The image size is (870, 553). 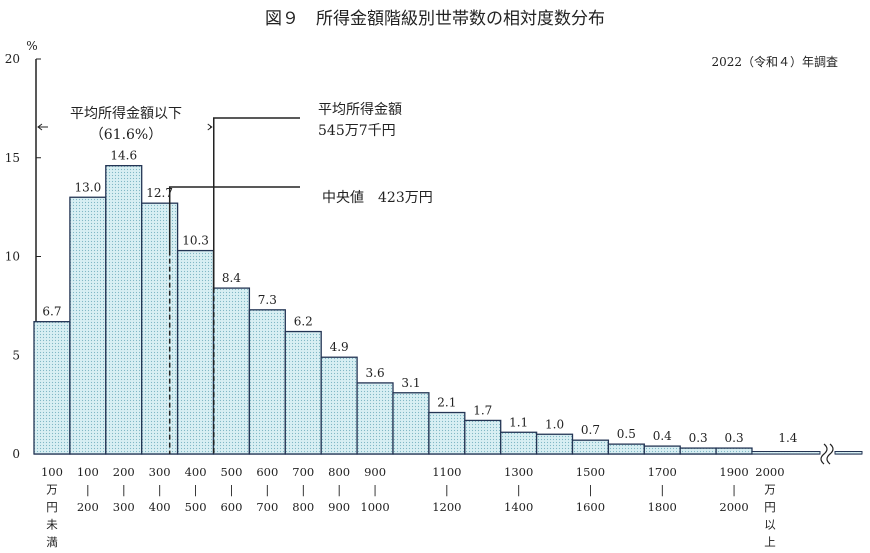 I want to click on x-tick-label-line: 1600, so click(x=590, y=507).